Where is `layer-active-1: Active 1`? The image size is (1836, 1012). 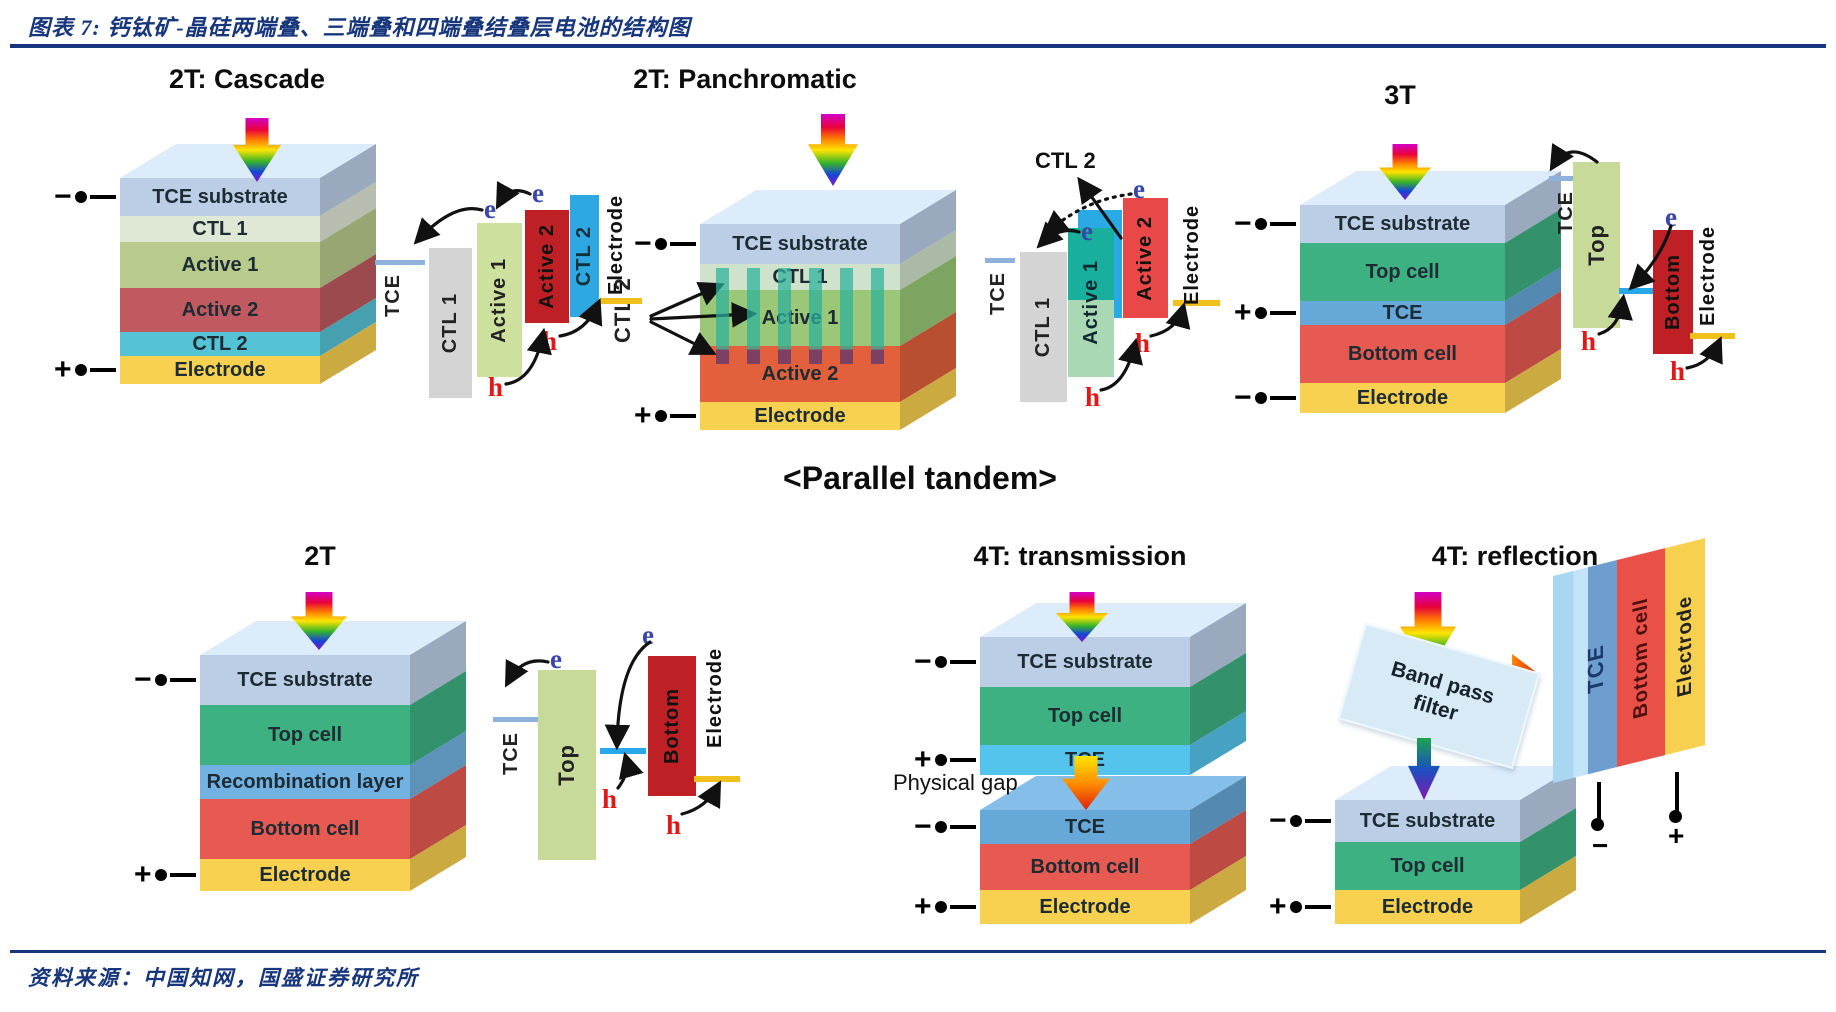 layer-active-1: Active 1 is located at coordinates (248, 248).